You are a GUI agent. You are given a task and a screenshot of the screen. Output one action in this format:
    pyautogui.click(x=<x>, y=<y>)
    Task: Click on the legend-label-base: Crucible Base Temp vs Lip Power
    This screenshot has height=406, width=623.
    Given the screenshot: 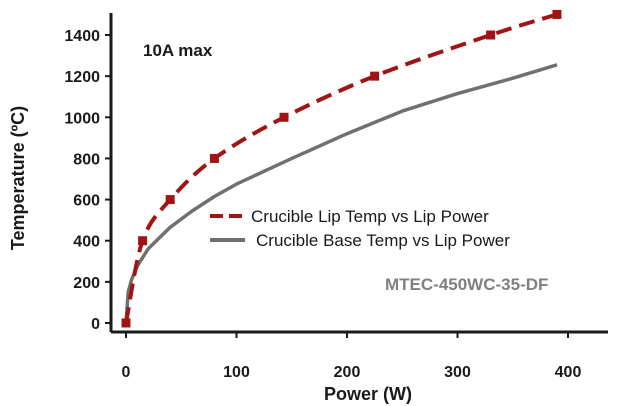 What is the action you would take?
    pyautogui.click(x=383, y=240)
    